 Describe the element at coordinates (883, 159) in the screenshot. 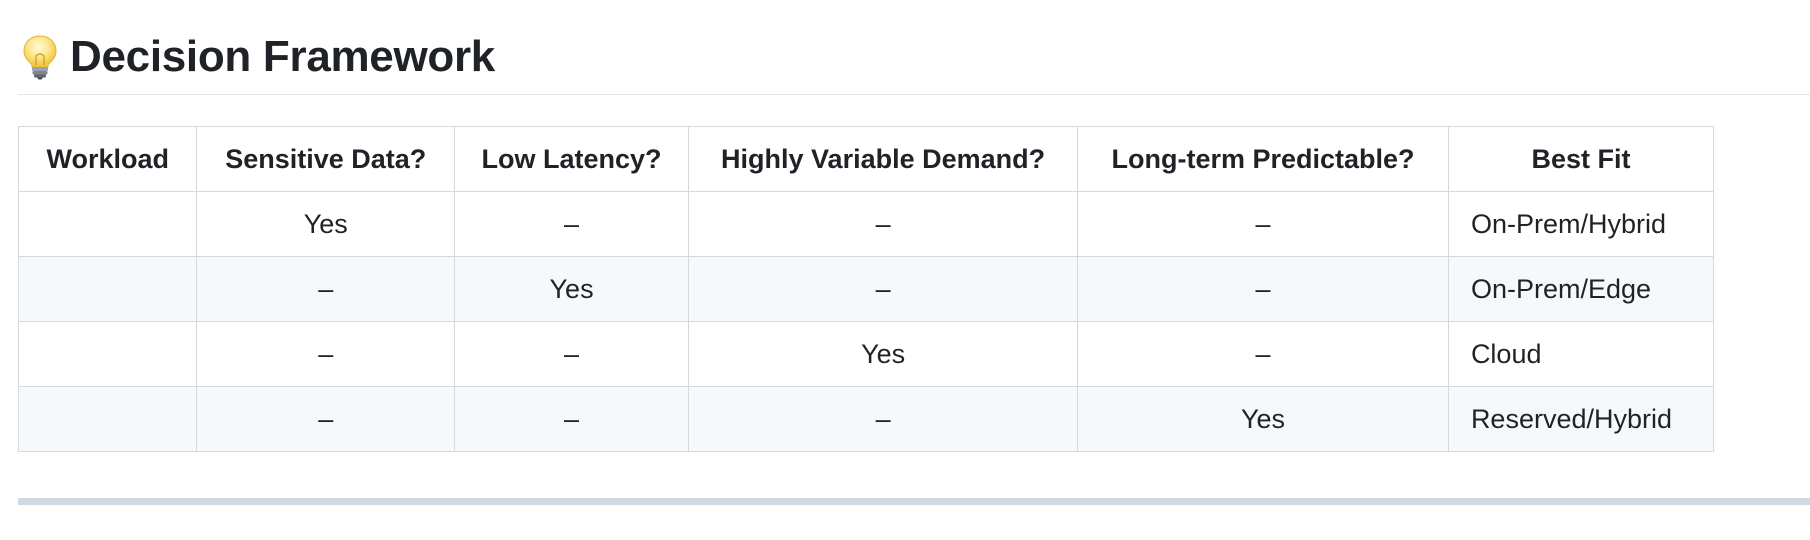

I see `column-header-variable-demand: Highly Variable Demand?` at that location.